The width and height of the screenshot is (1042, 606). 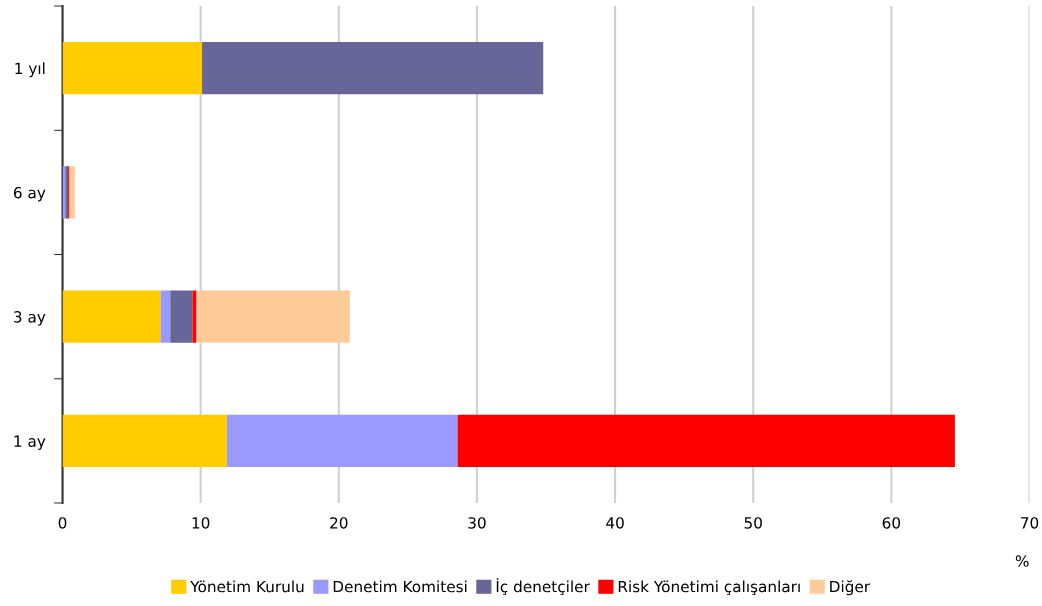 What do you see at coordinates (30, 318) in the screenshot?
I see `y-tick-label: 3 ay` at bounding box center [30, 318].